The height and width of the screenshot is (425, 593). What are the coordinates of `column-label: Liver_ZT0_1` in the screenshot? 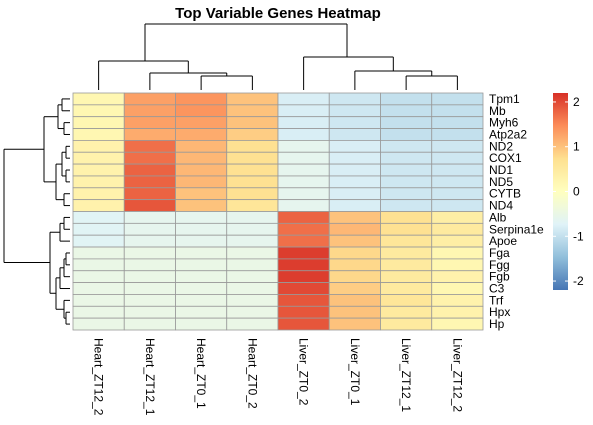 It's located at (355, 372).